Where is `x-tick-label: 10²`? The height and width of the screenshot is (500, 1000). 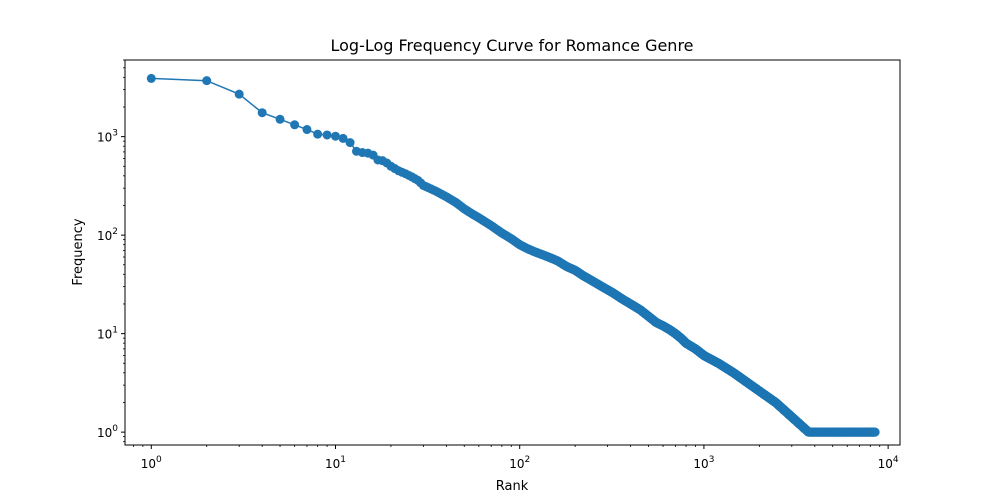 x-tick-label: 10² is located at coordinates (519, 463).